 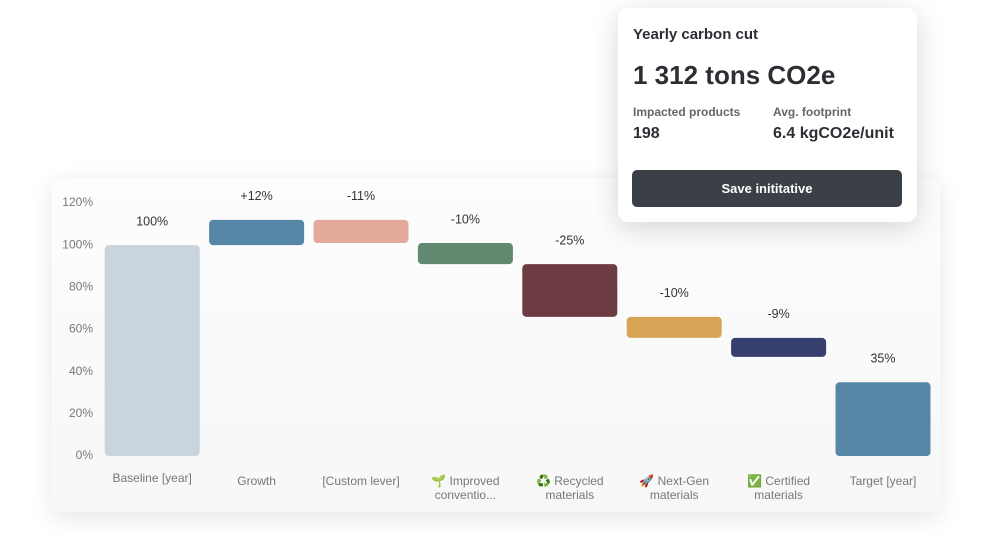 I want to click on value-label: 100%, so click(x=152, y=221).